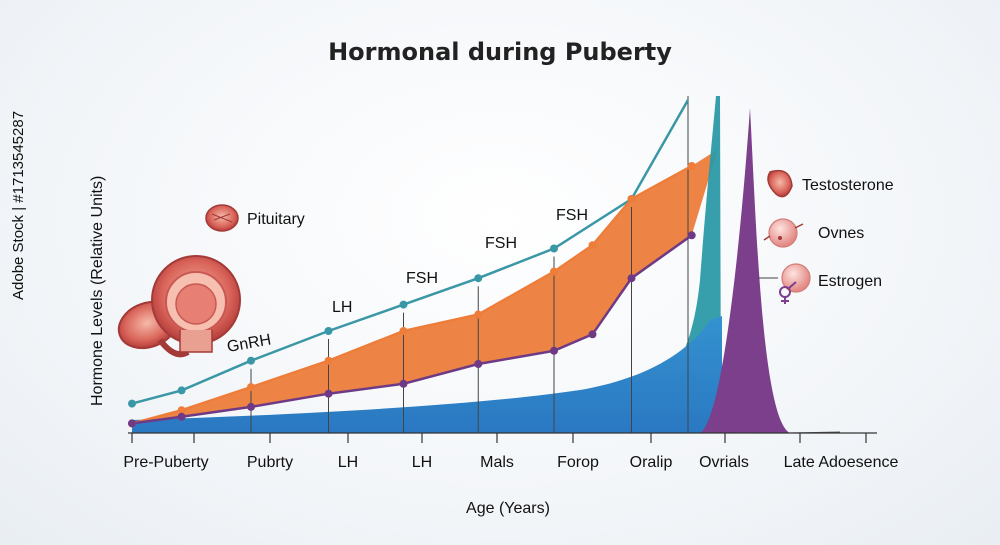  Describe the element at coordinates (500, 52) in the screenshot. I see `chart-title: Hormonal during Puberty` at that location.